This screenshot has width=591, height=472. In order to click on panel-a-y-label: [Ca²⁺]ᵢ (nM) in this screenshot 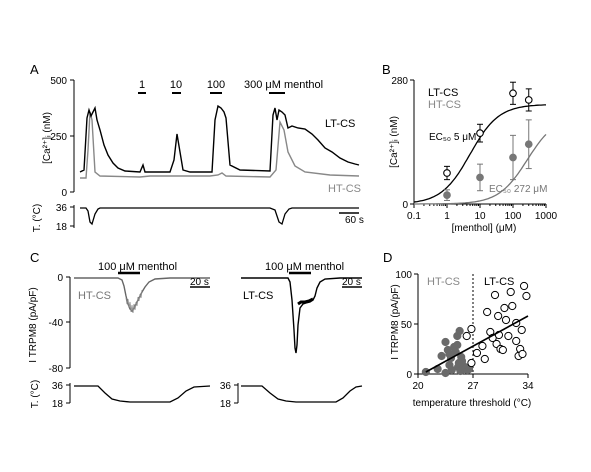, I will do `click(47, 138)`.